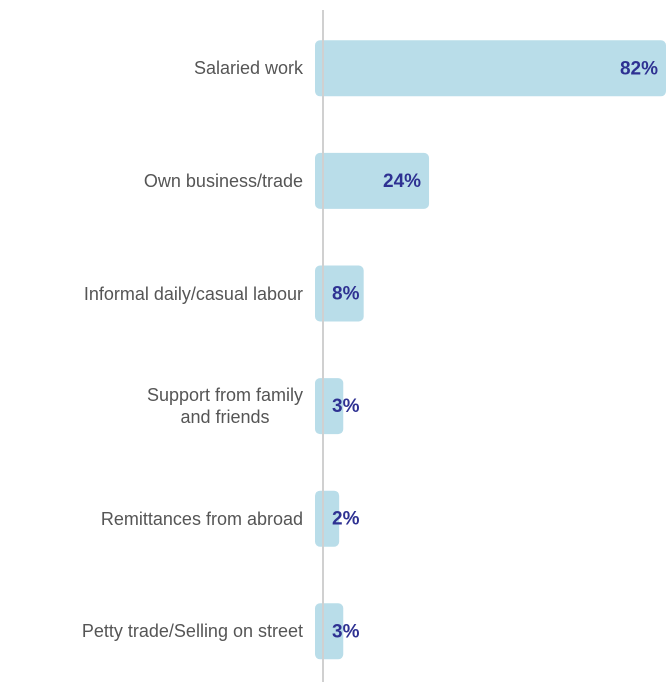 This screenshot has width=666, height=682. Describe the element at coordinates (223, 180) in the screenshot. I see `category-label: Own business/trade` at that location.